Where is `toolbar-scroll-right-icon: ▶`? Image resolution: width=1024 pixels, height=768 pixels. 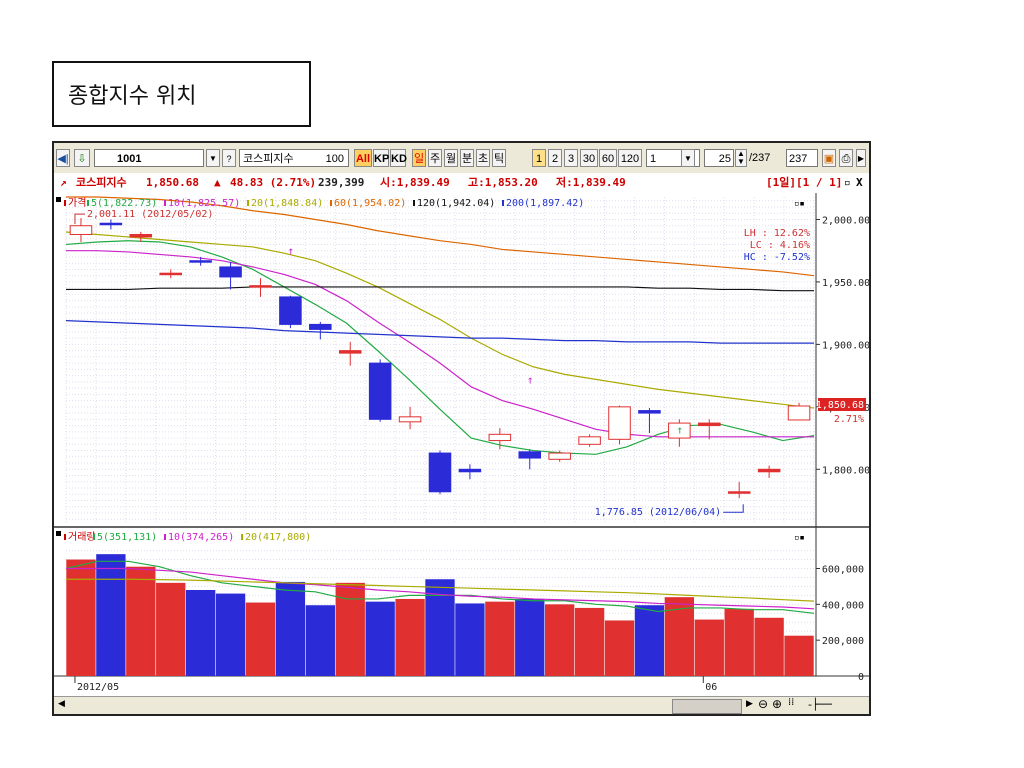
toolbar-scroll-right-icon: ▶ is located at coordinates (861, 158).